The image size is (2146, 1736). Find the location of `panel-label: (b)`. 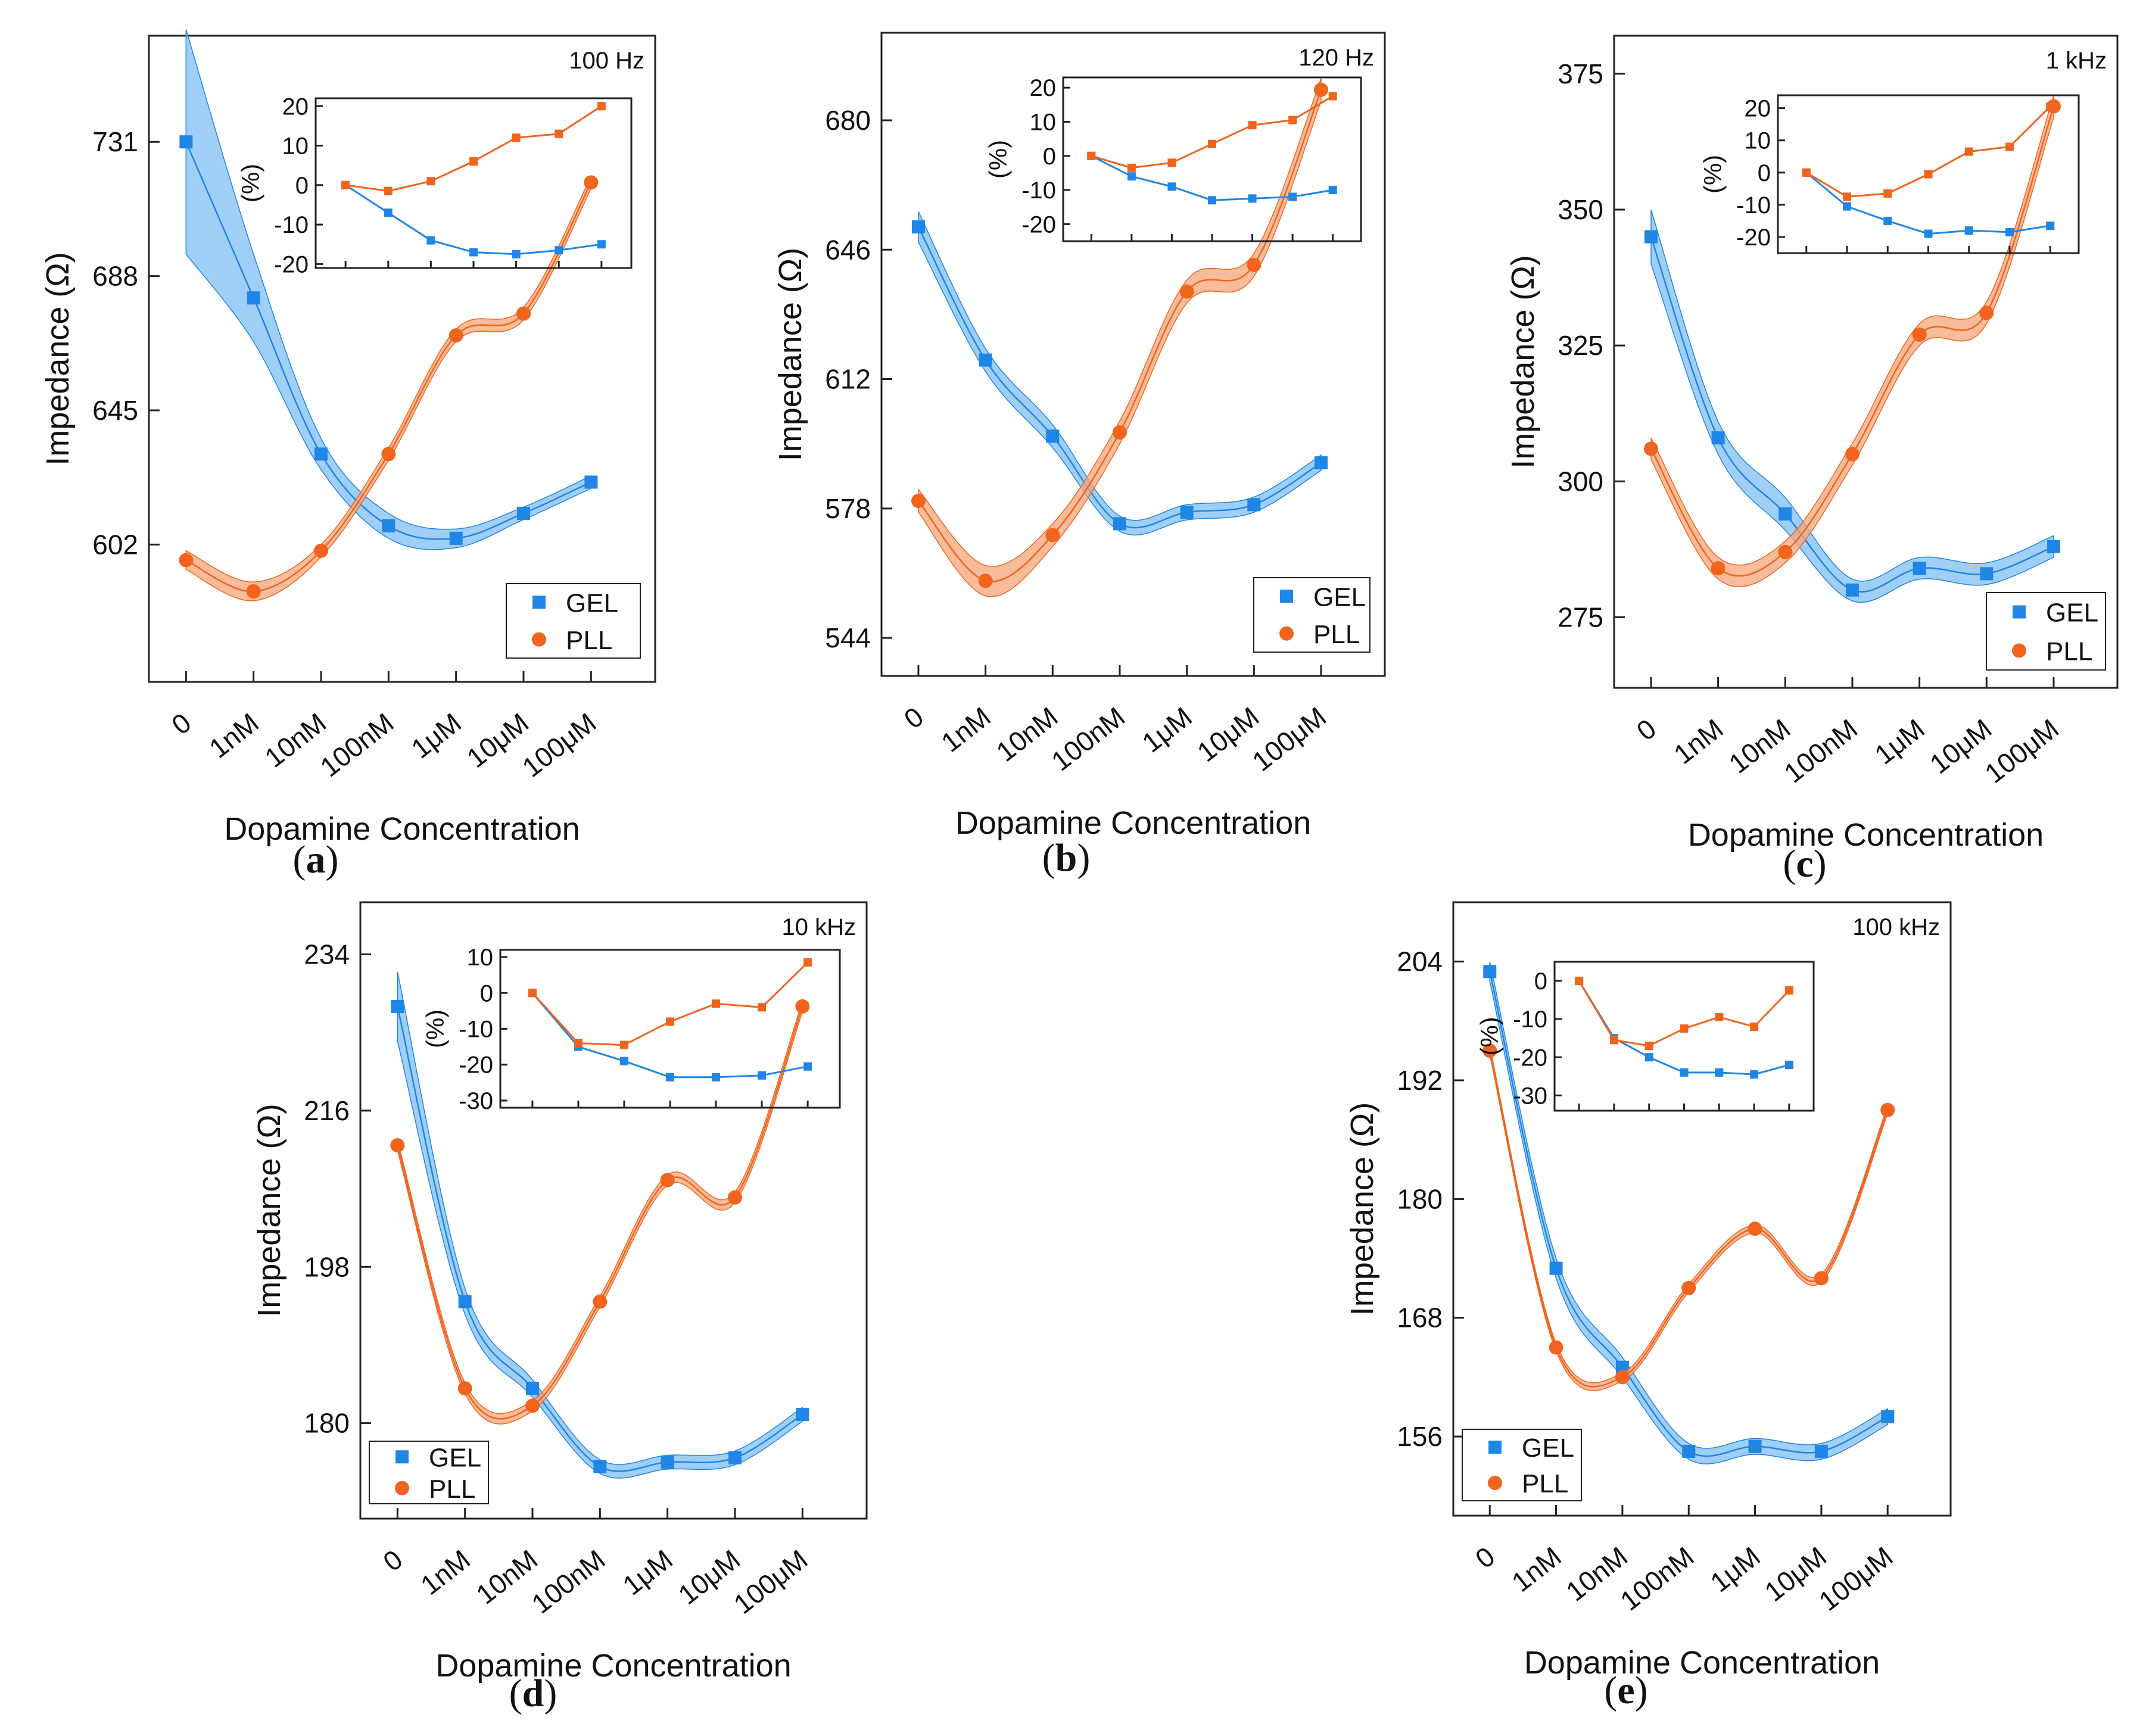

panel-label: (b) is located at coordinates (1067, 858).